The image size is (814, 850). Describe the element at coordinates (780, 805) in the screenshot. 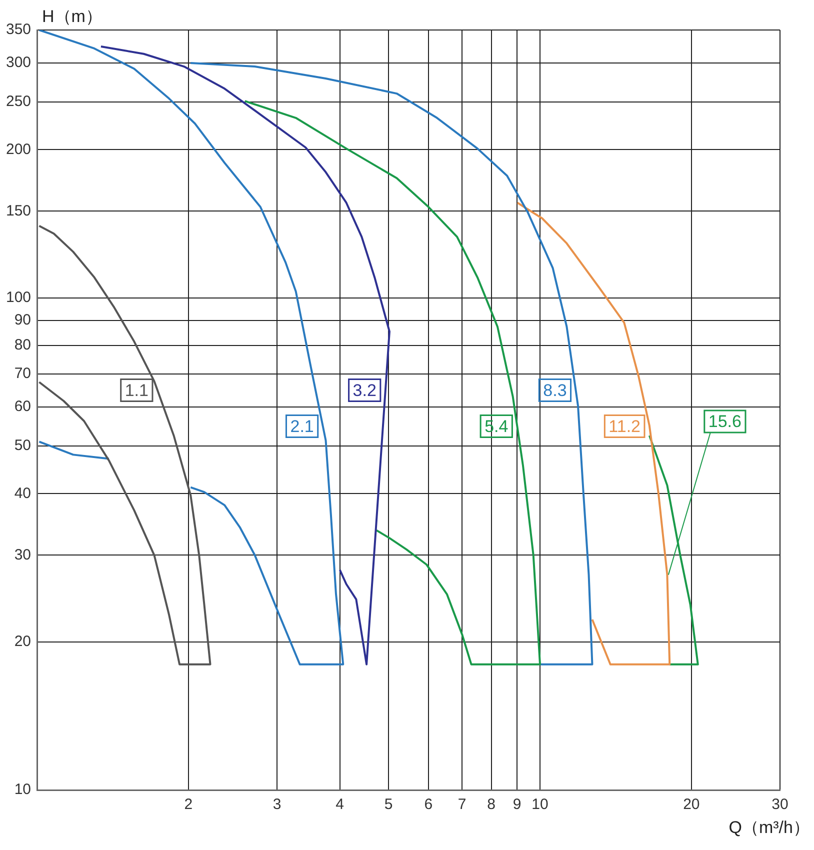

I see `x-tick-label: 30` at that location.